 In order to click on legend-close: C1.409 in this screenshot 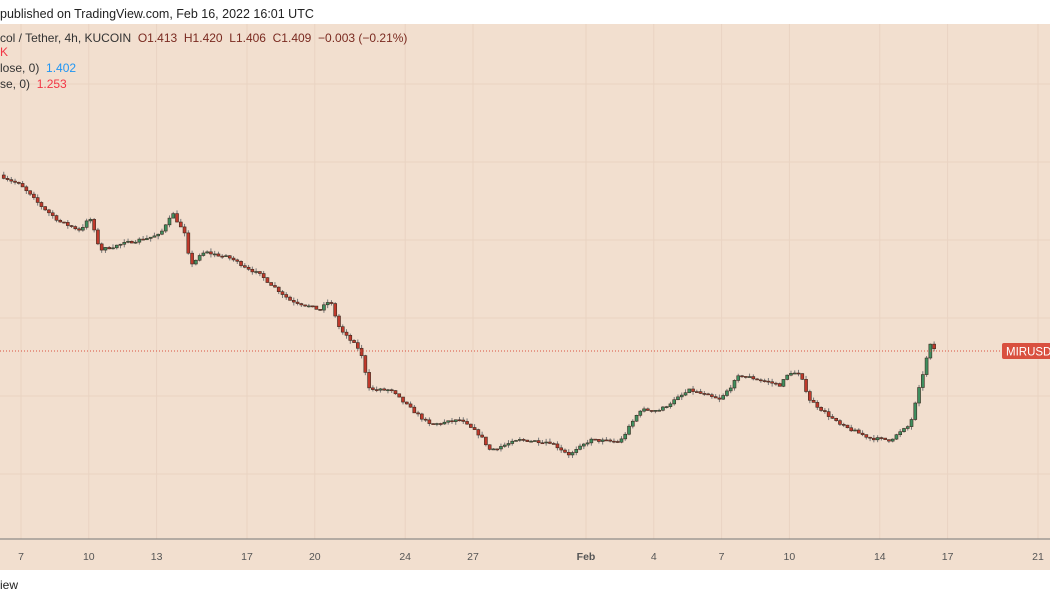, I will do `click(292, 38)`.